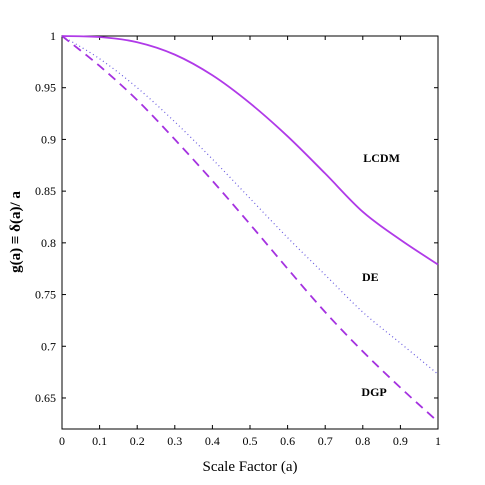 The image size is (485, 485). Describe the element at coordinates (62, 441) in the screenshot. I see `x-tick-label: 0` at that location.